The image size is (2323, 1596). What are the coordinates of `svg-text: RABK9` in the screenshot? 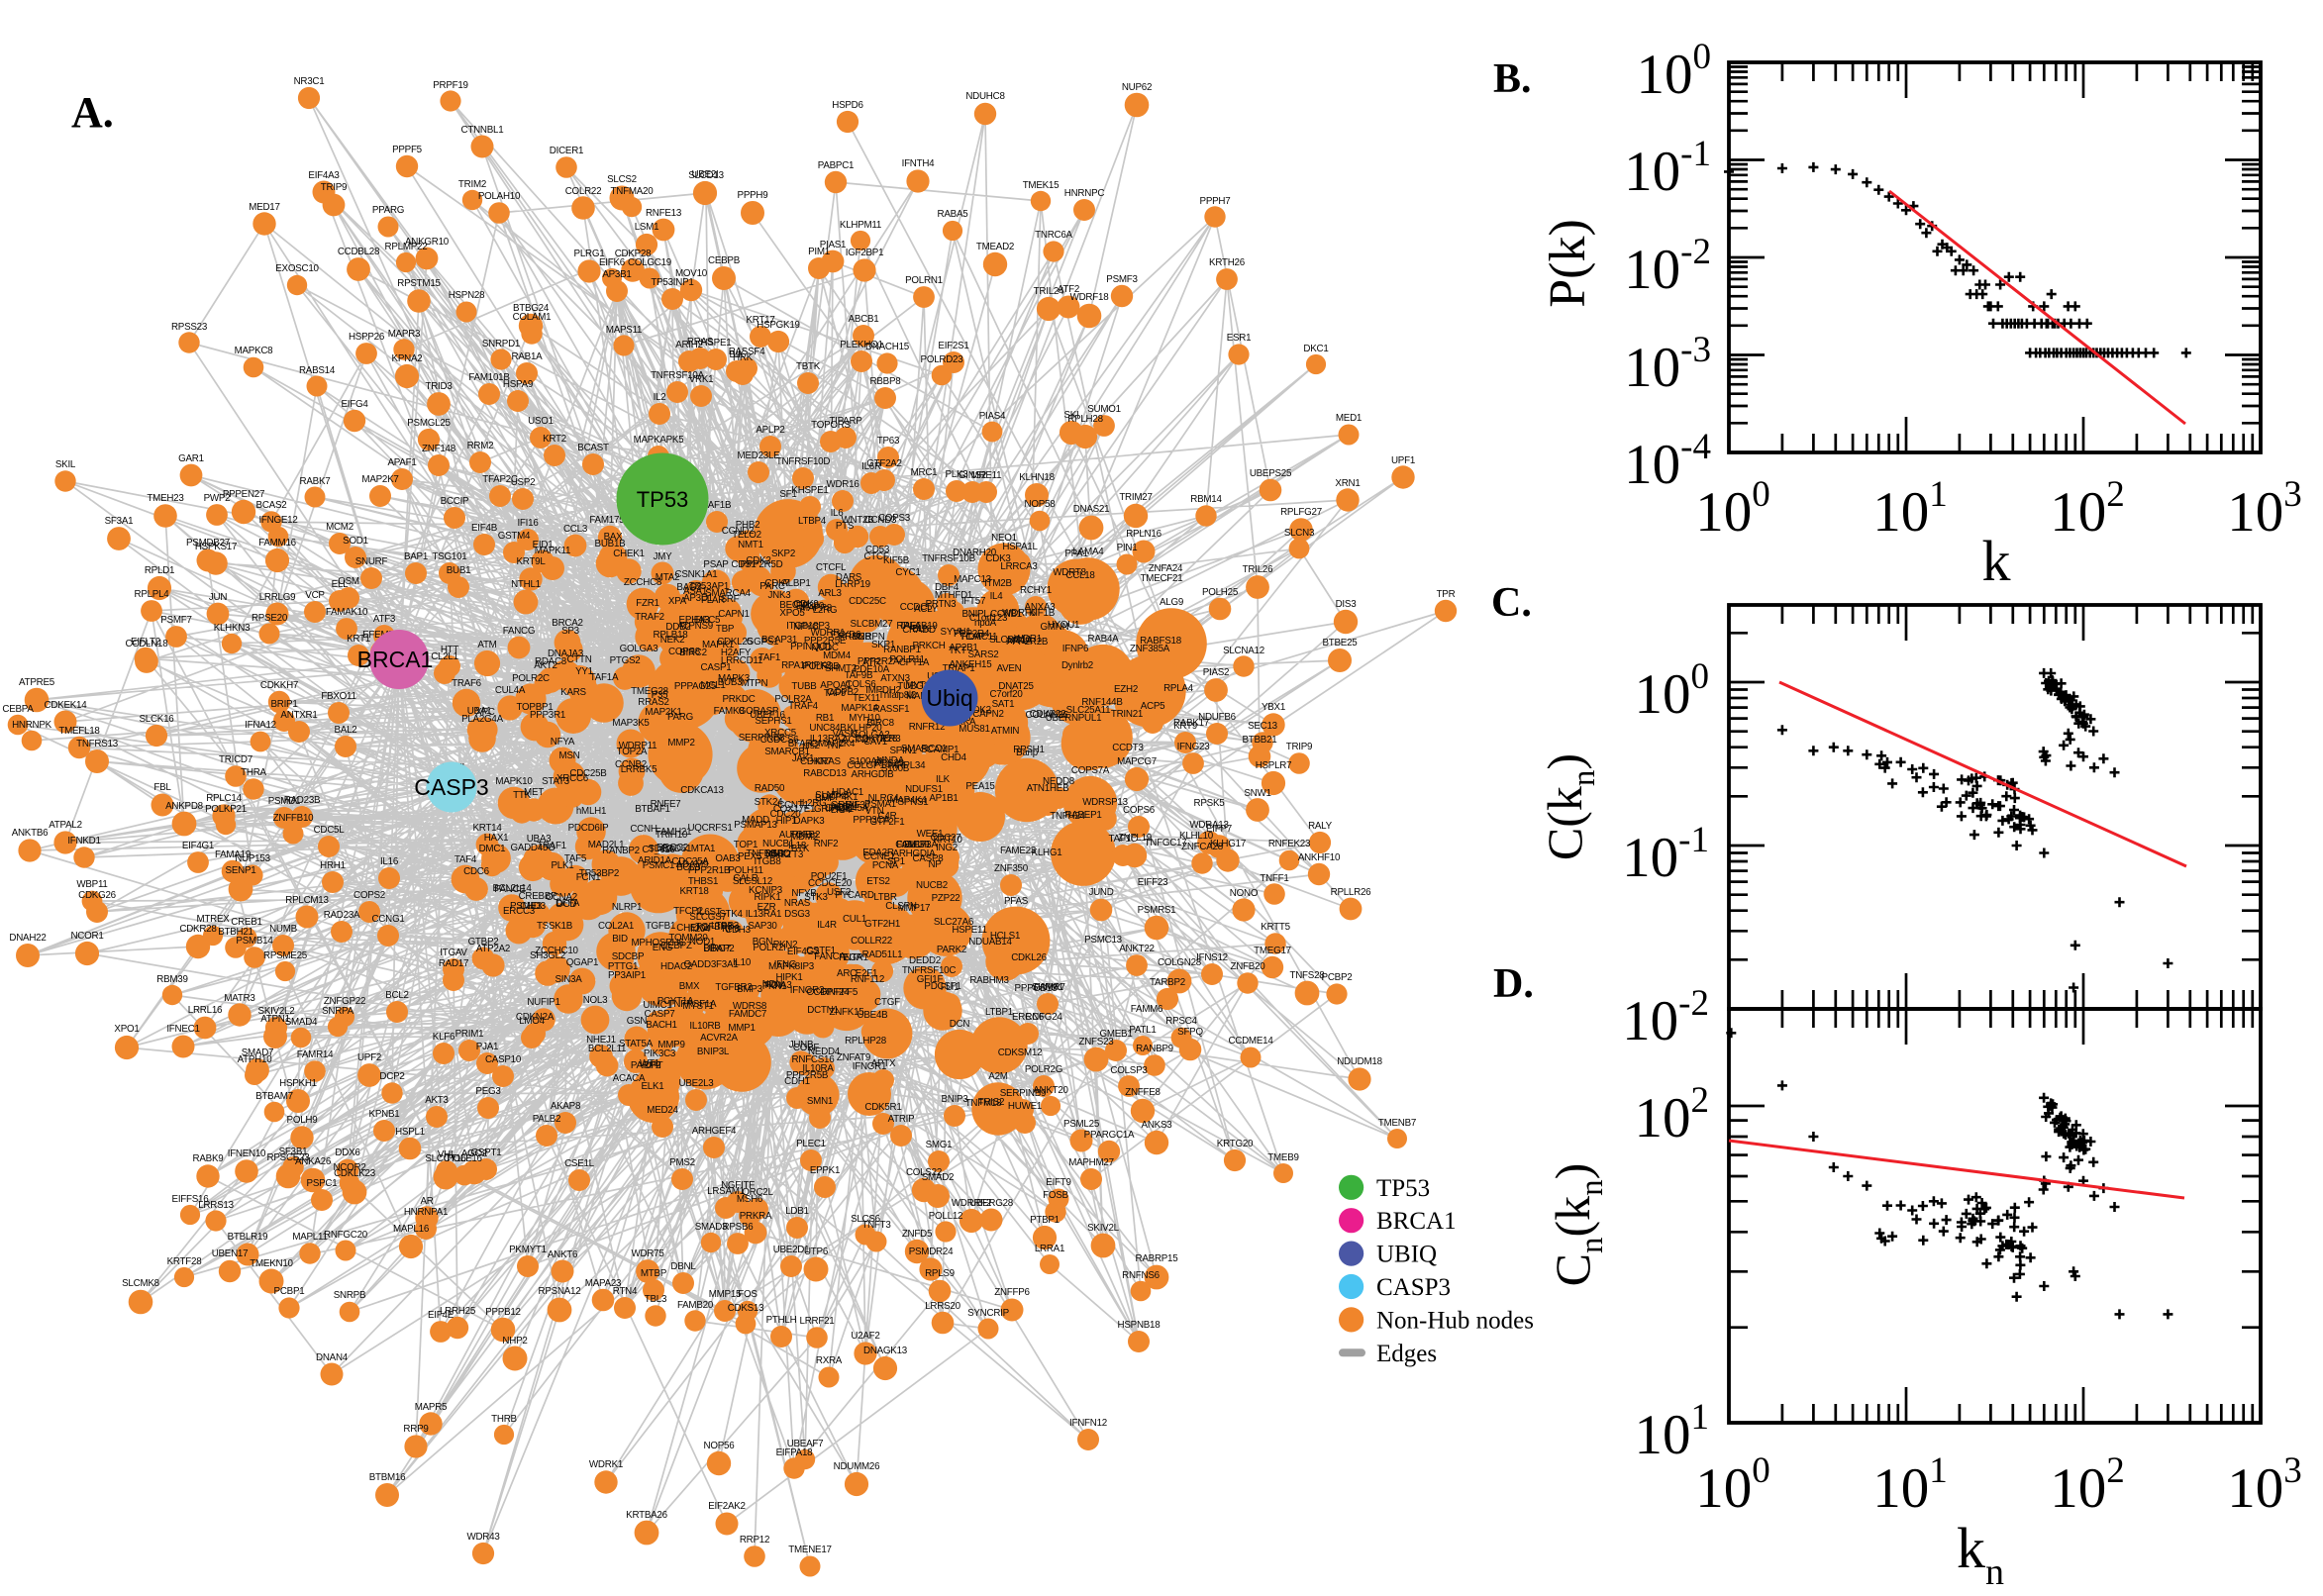 It's located at (208, 1158).